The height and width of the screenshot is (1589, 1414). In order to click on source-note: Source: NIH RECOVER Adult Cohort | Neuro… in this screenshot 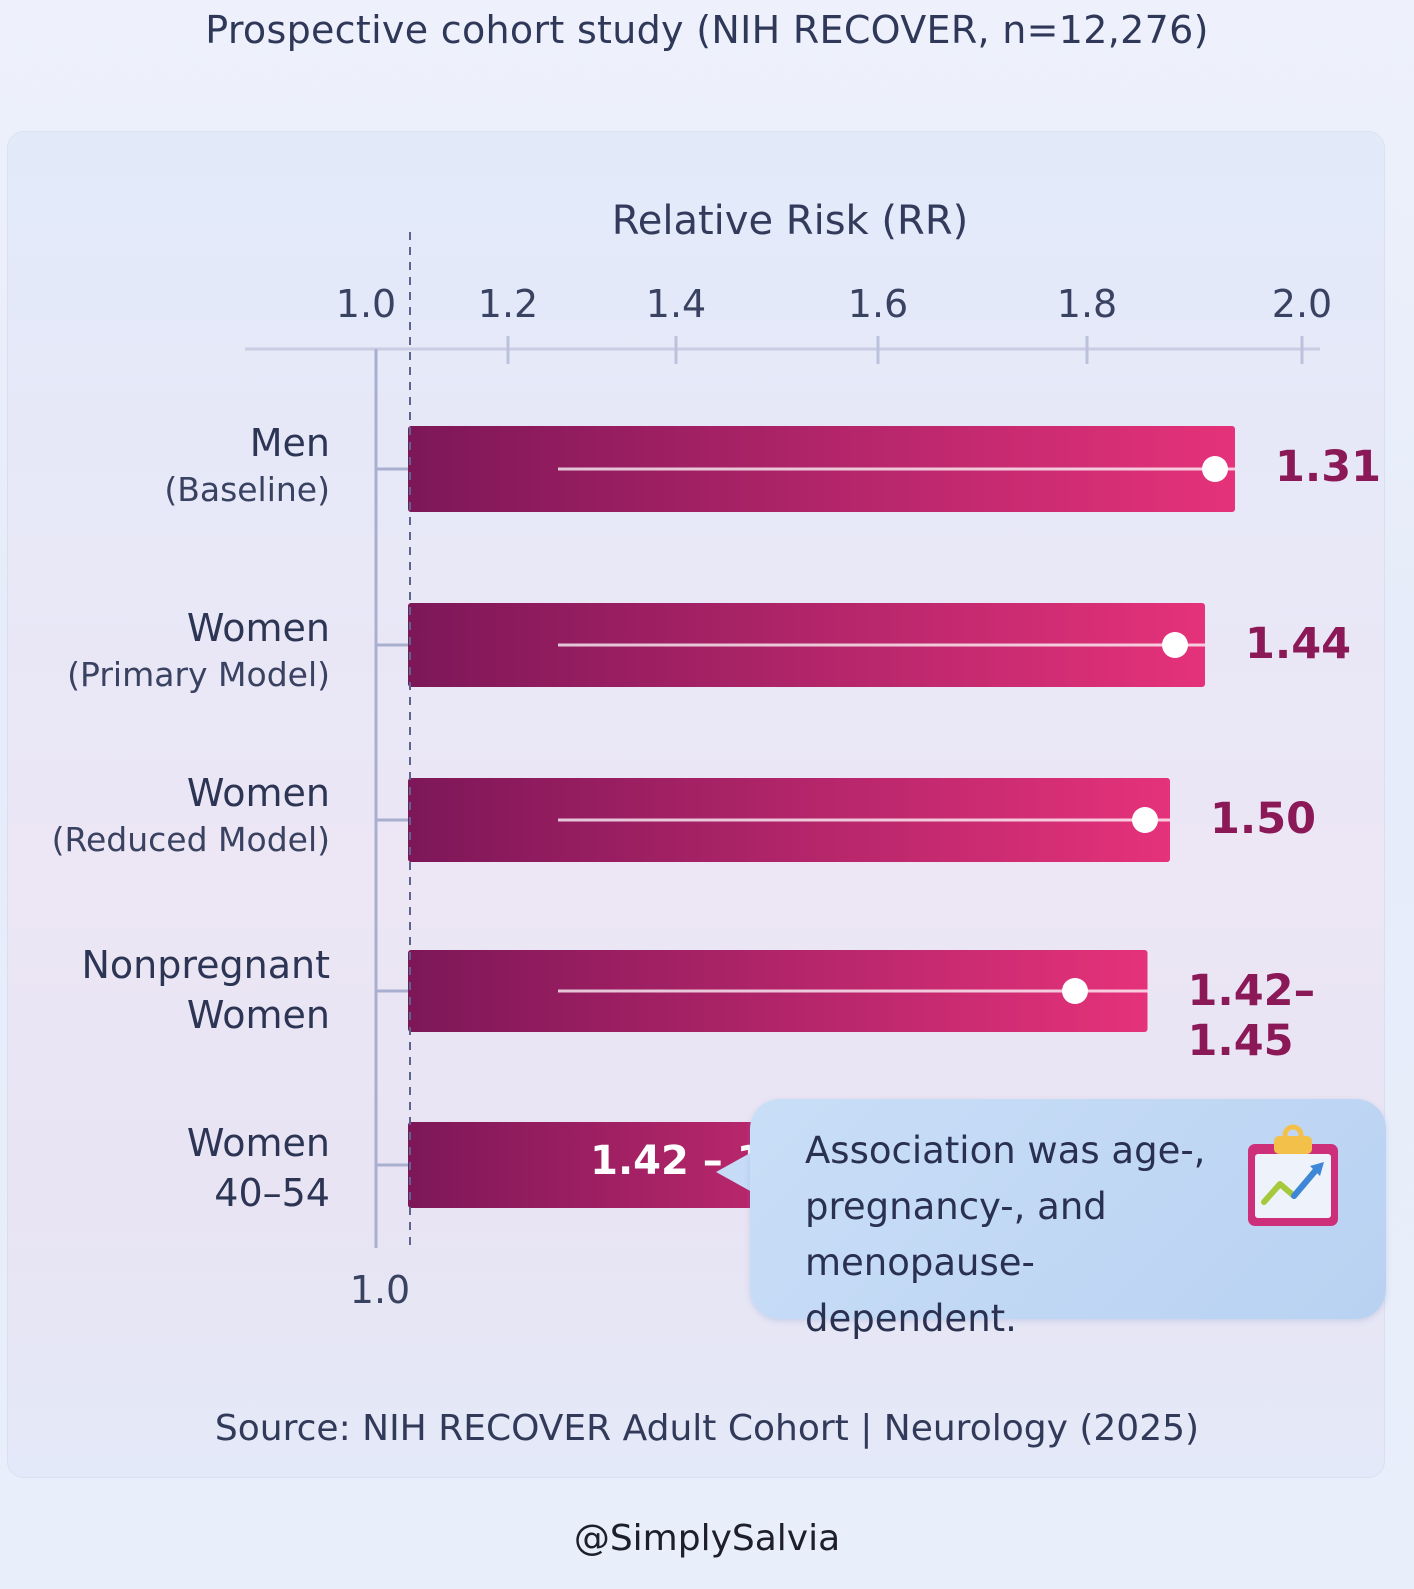, I will do `click(707, 1428)`.